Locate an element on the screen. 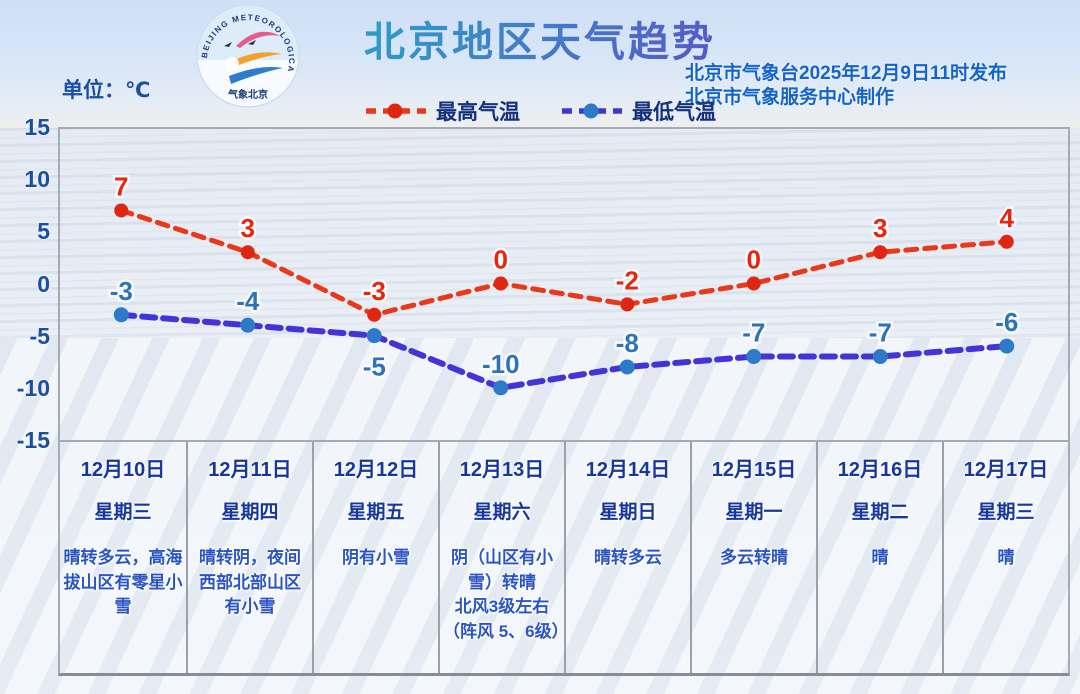  y-tick-label: 15 is located at coordinates (37, 127).